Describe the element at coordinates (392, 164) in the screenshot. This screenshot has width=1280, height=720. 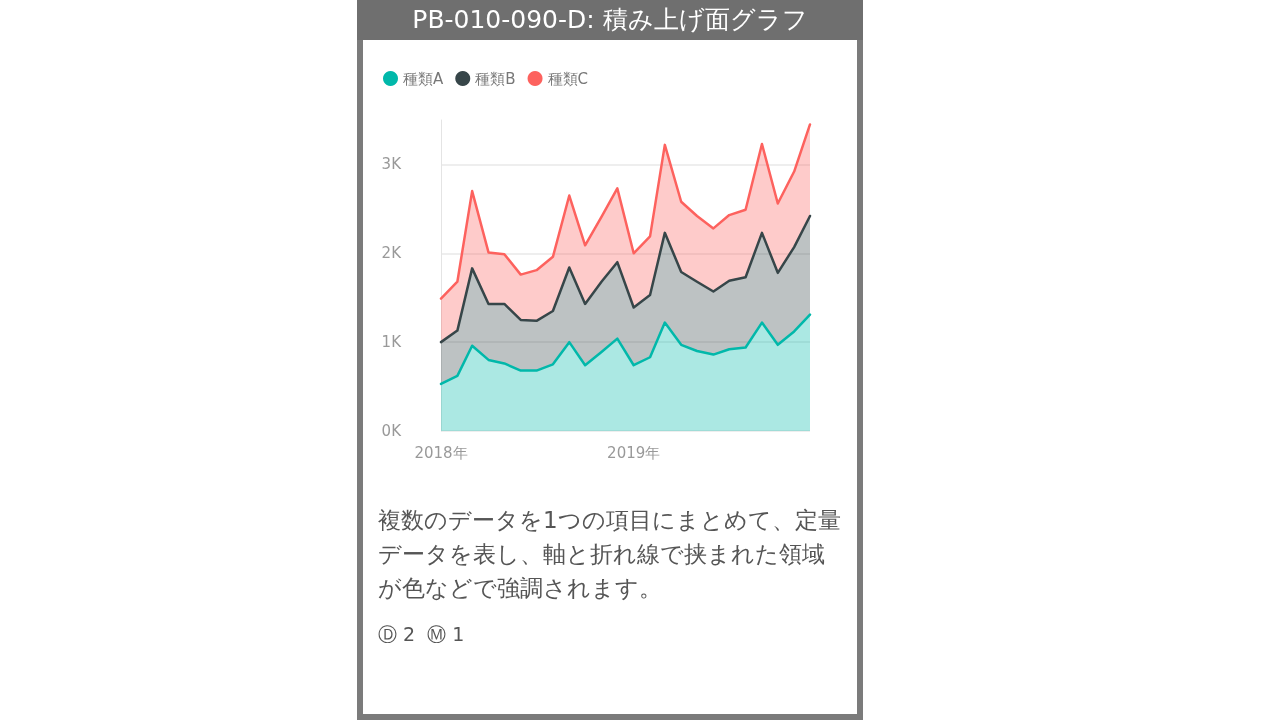
I see `y-tick-label: 3K` at that location.